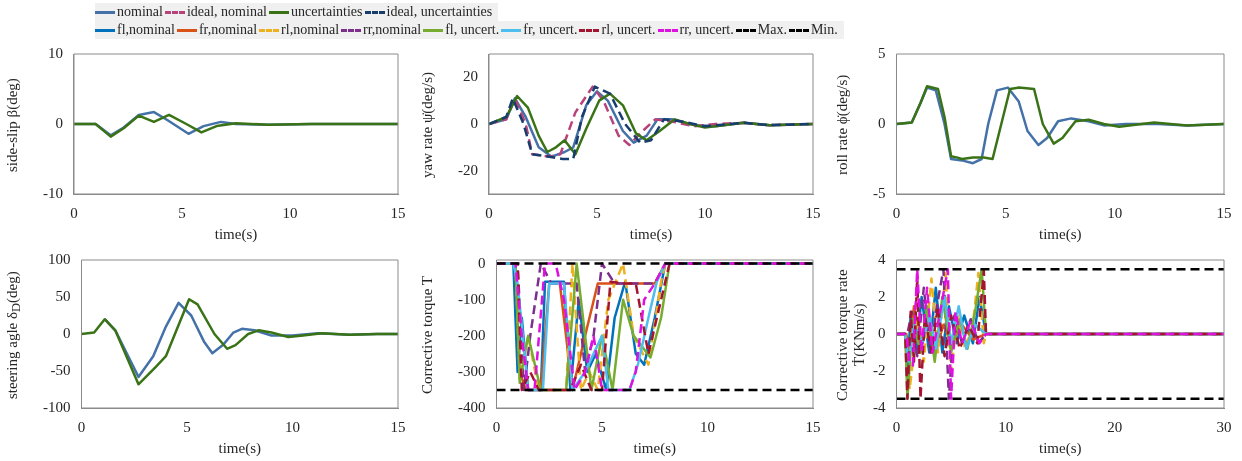 This screenshot has width=1242, height=461. Describe the element at coordinates (59, 258) in the screenshot. I see `y-tick-label: 100` at that location.